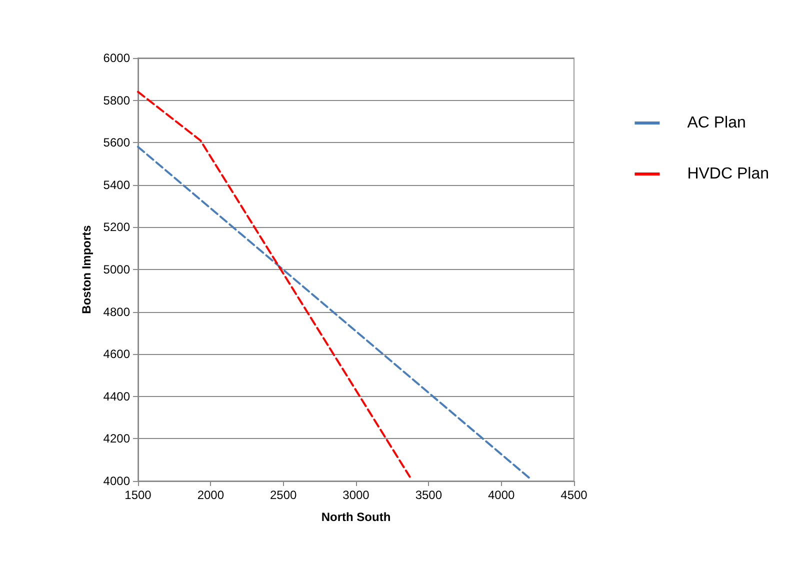  I want to click on y-axis-title: Boston Imports, so click(86, 269).